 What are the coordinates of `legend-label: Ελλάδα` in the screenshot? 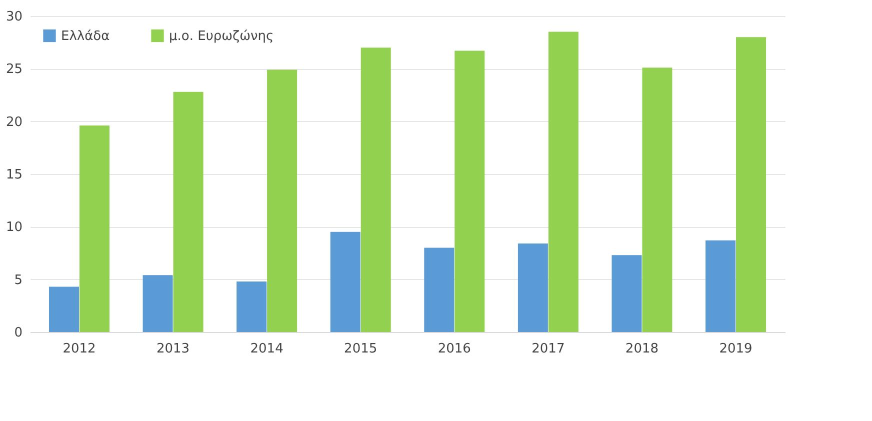 It's located at (85, 36).